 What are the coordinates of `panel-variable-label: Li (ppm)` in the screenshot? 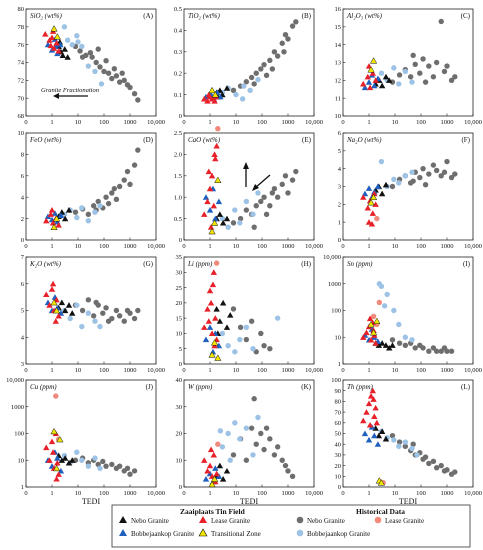 It's located at (200, 264).